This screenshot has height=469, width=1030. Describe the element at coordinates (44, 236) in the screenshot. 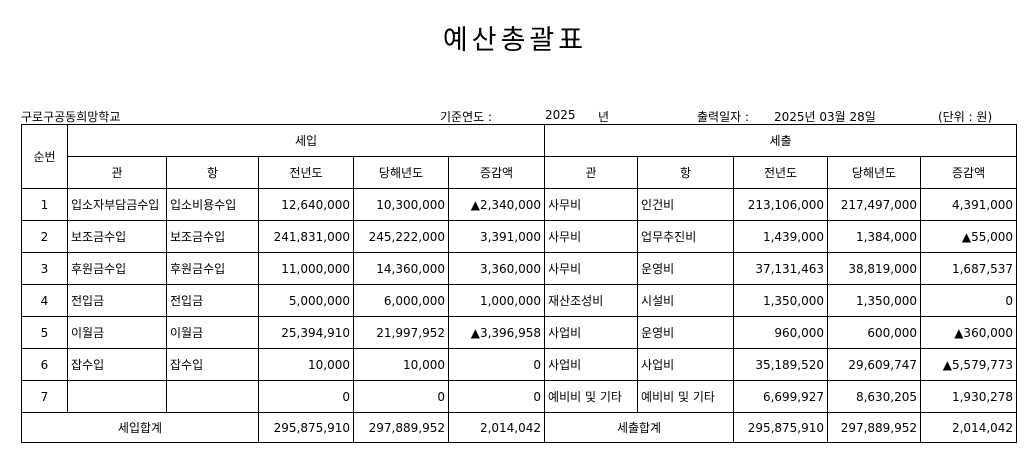

I see `seq-cell: 2` at that location.